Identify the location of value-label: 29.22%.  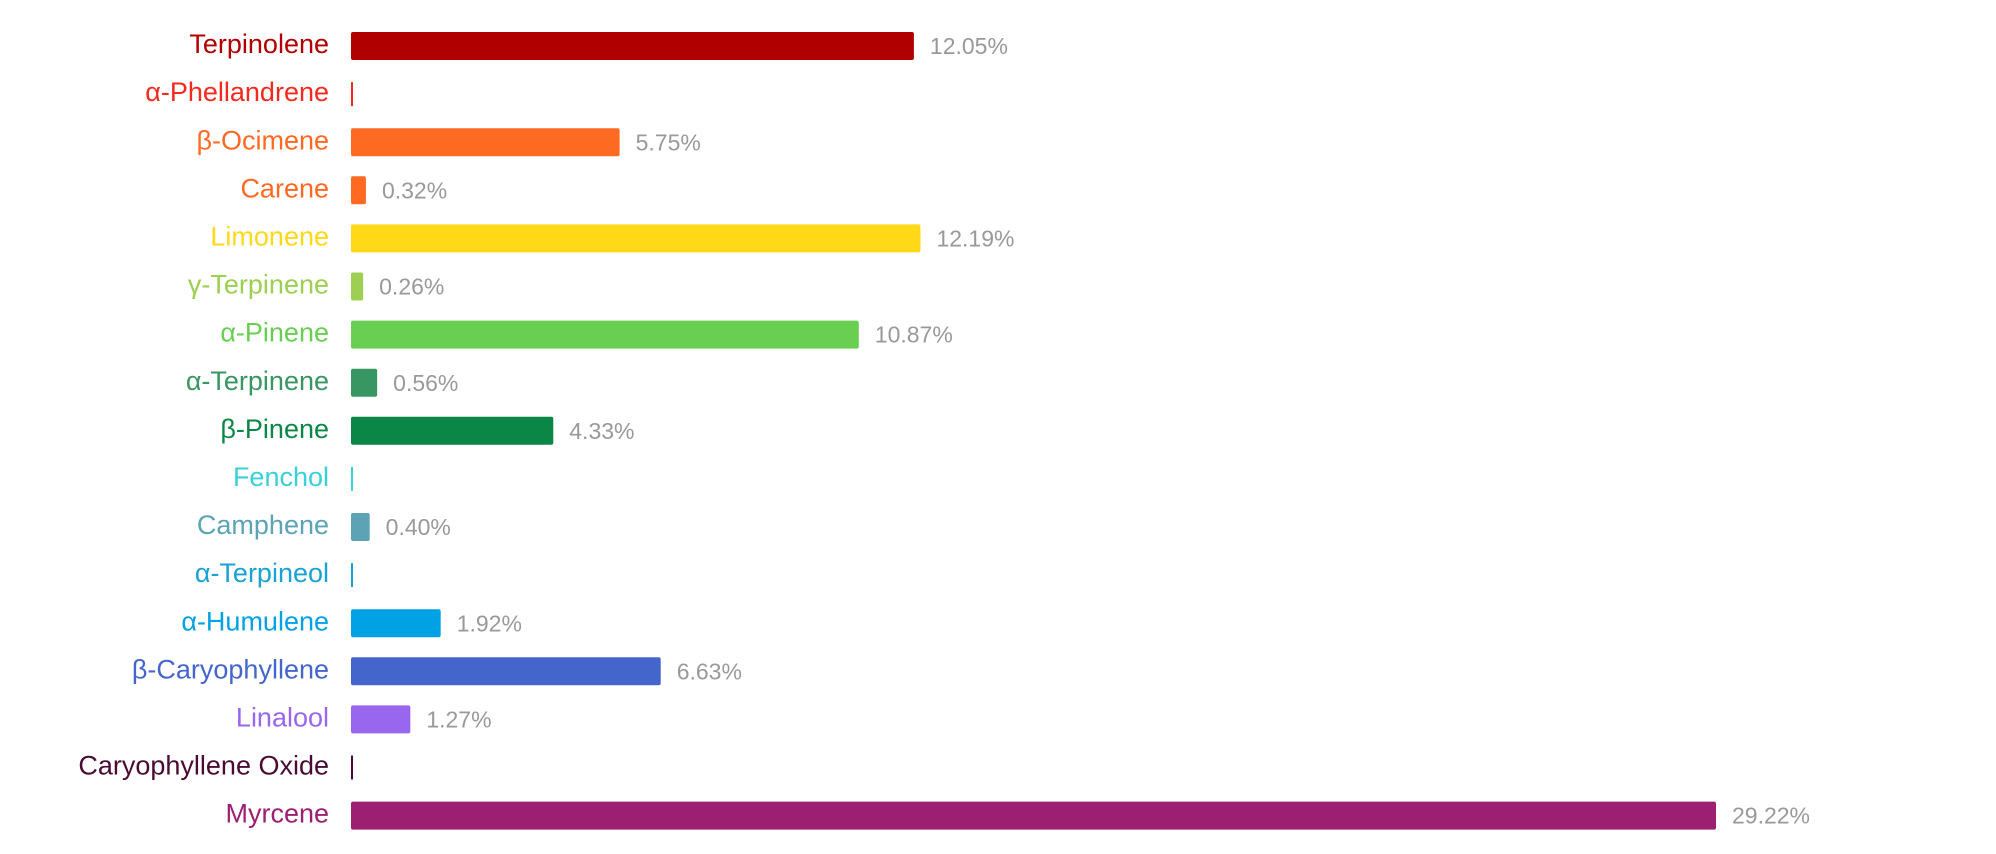
(1771, 816).